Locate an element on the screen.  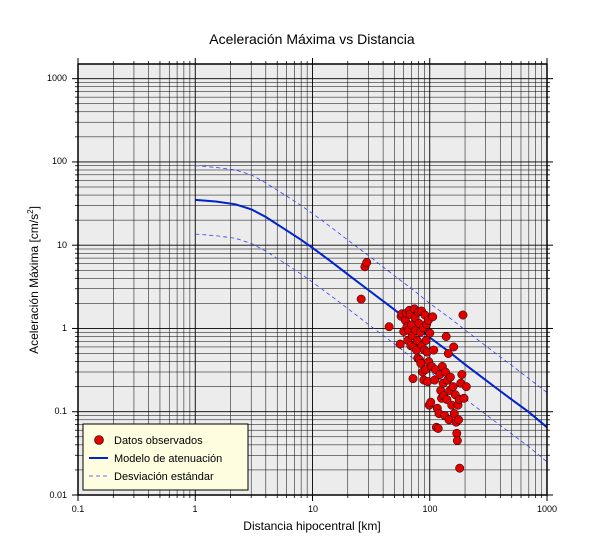
y-axis-label-sup: 2 is located at coordinates (30, 211).